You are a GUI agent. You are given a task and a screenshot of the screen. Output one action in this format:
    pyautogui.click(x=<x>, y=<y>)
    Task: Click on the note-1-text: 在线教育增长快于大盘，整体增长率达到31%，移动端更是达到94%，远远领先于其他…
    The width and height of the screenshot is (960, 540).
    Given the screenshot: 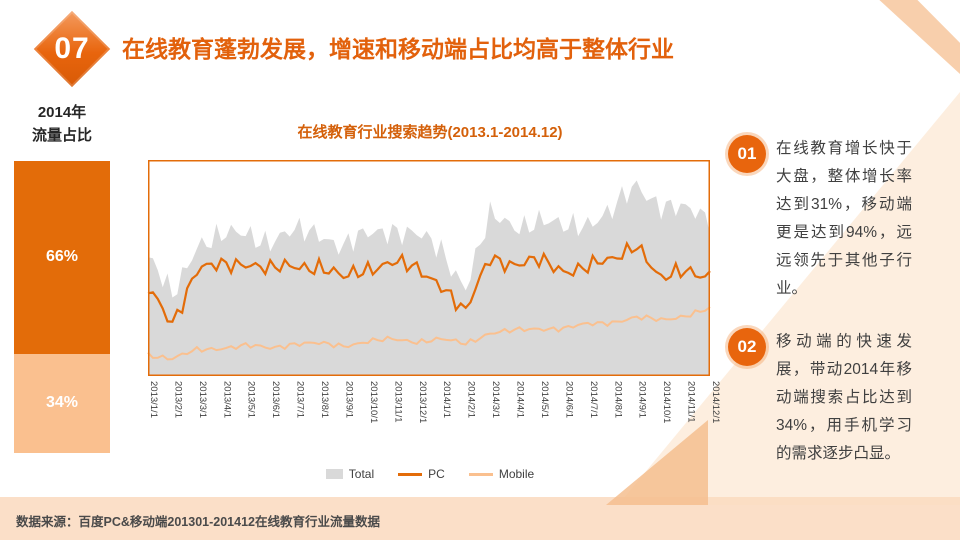 What is the action you would take?
    pyautogui.click(x=844, y=218)
    